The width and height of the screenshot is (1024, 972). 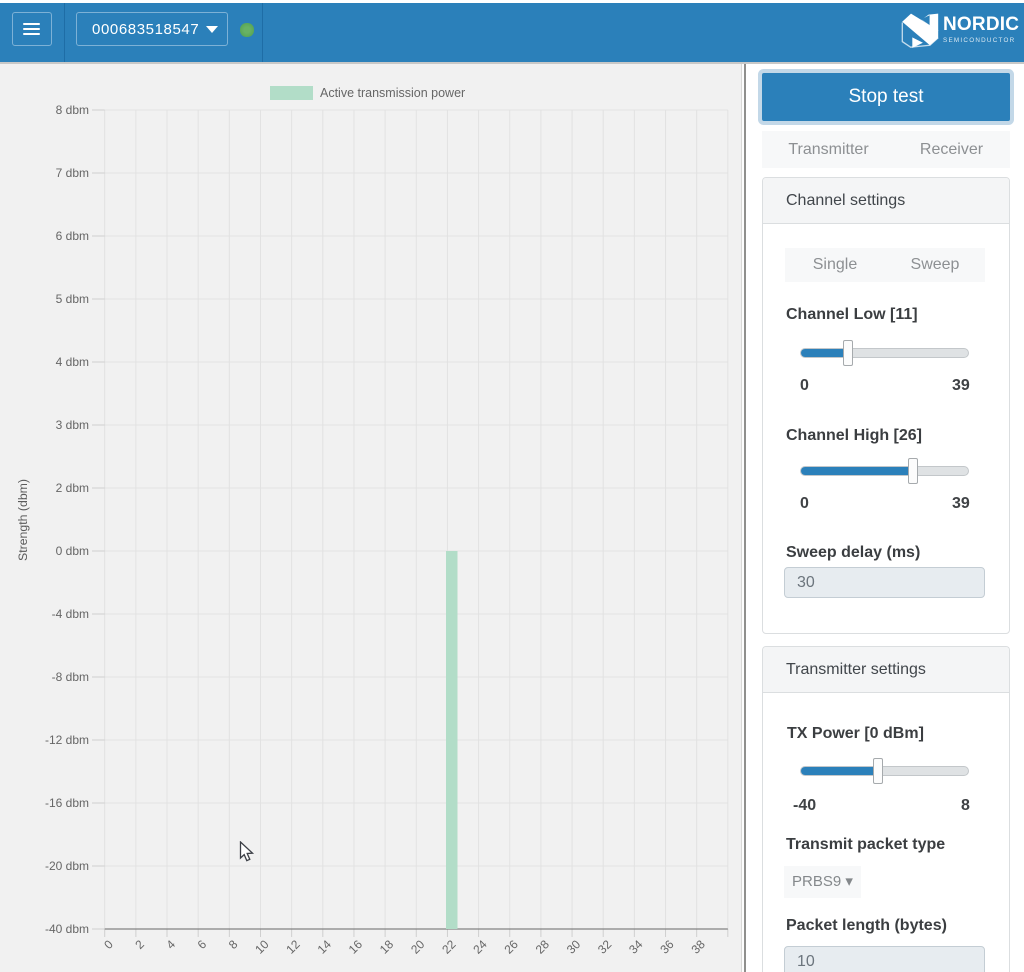 What do you see at coordinates (512, 947) in the screenshot?
I see `svg-text: 26` at bounding box center [512, 947].